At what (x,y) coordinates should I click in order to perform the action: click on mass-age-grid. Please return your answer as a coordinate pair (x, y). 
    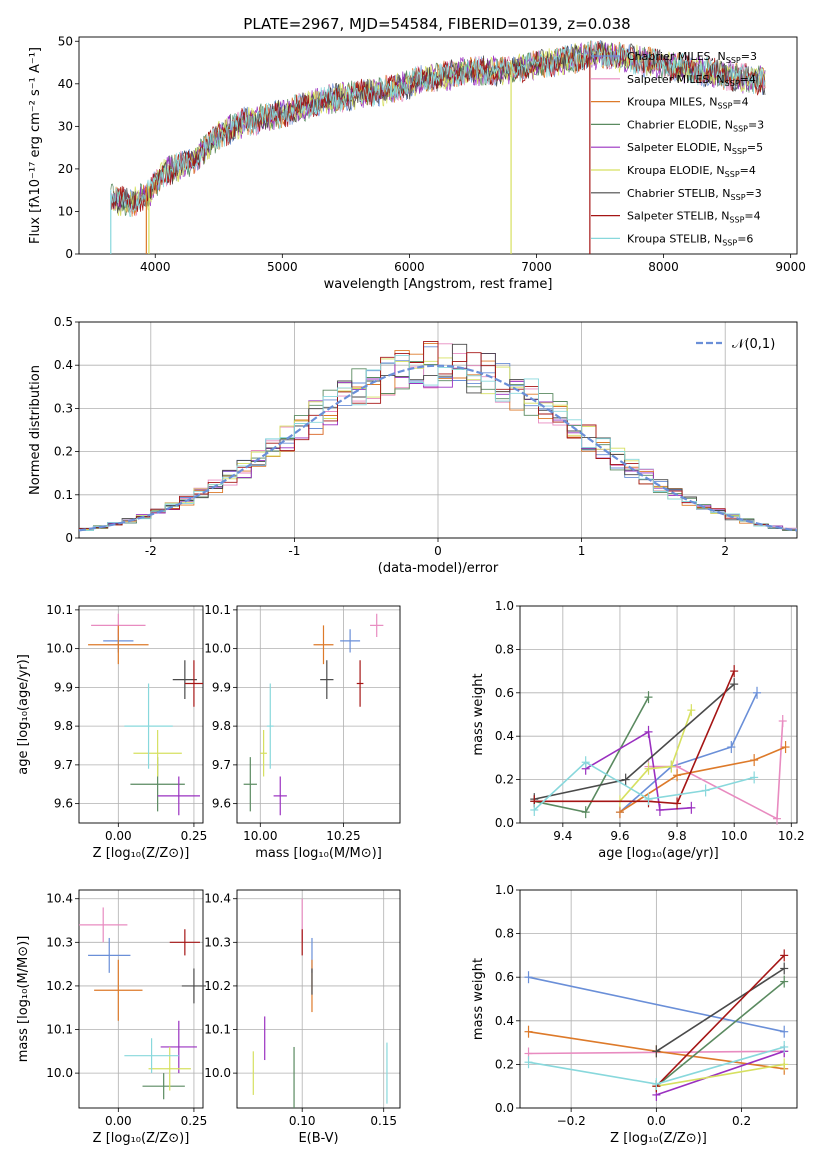
    Looking at the image, I should click on (318, 714).